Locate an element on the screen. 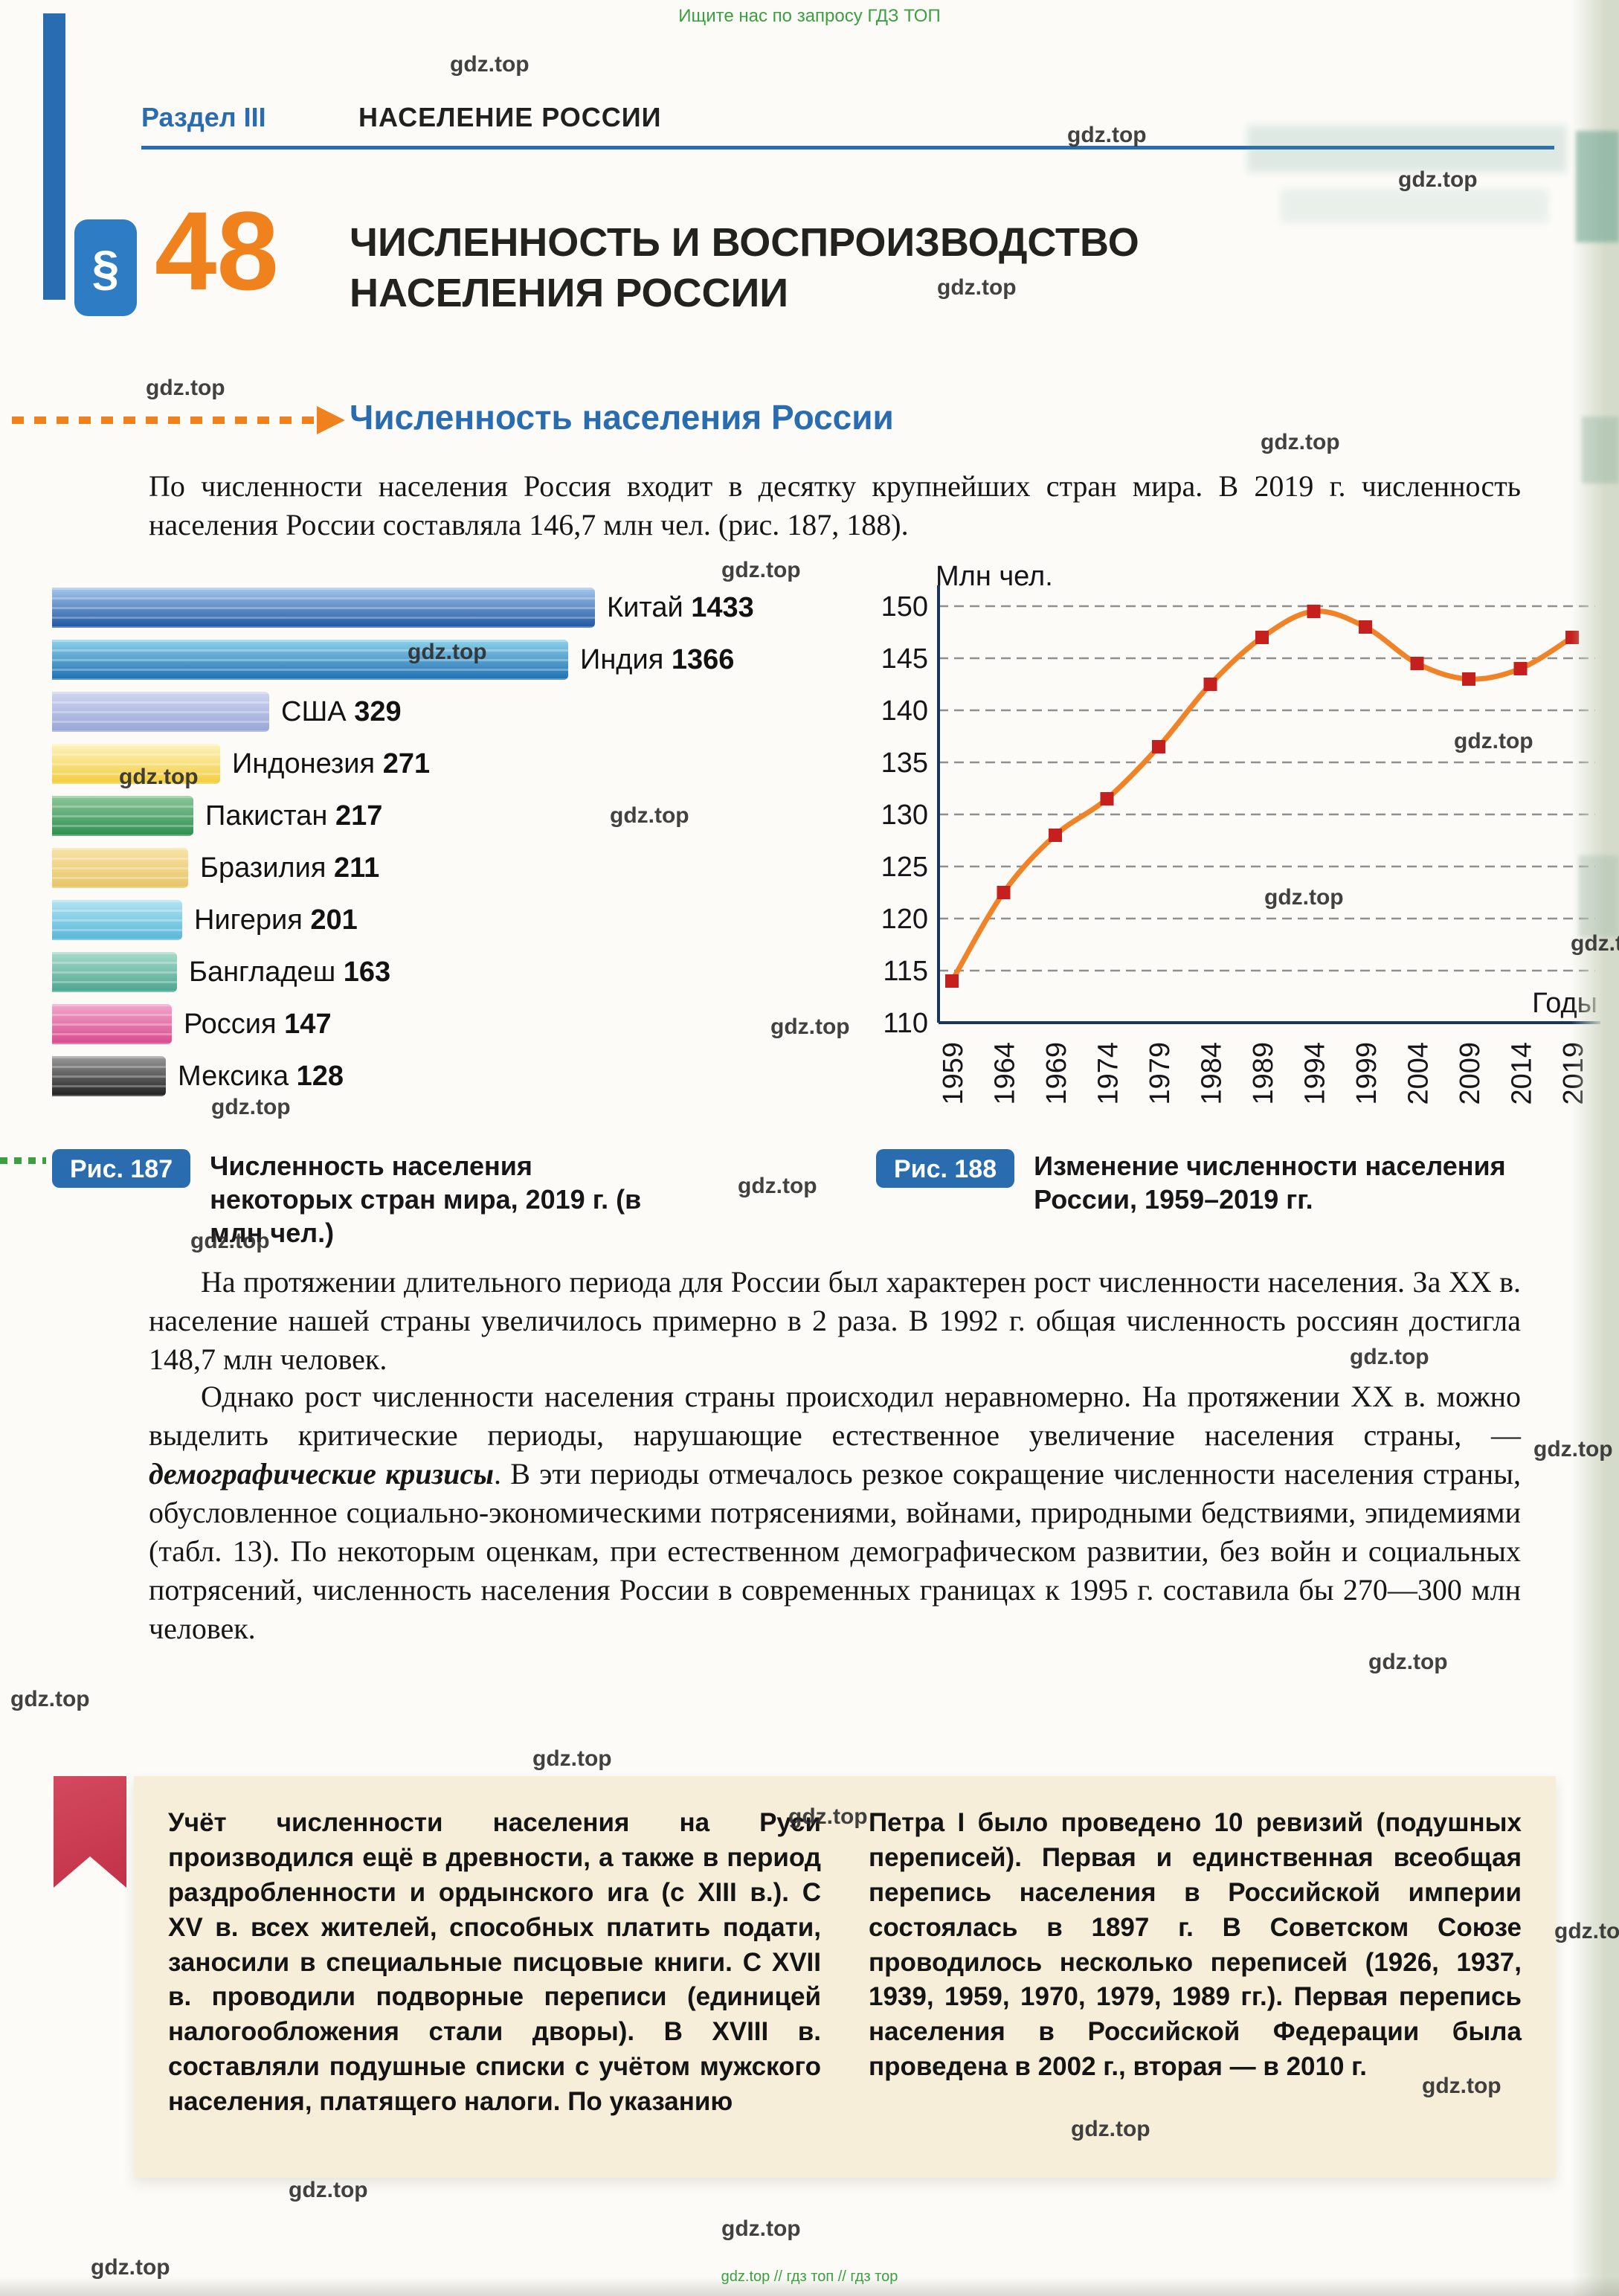 This screenshot has height=2296, width=1619. subsection-heading: Численность населения России is located at coordinates (622, 417).